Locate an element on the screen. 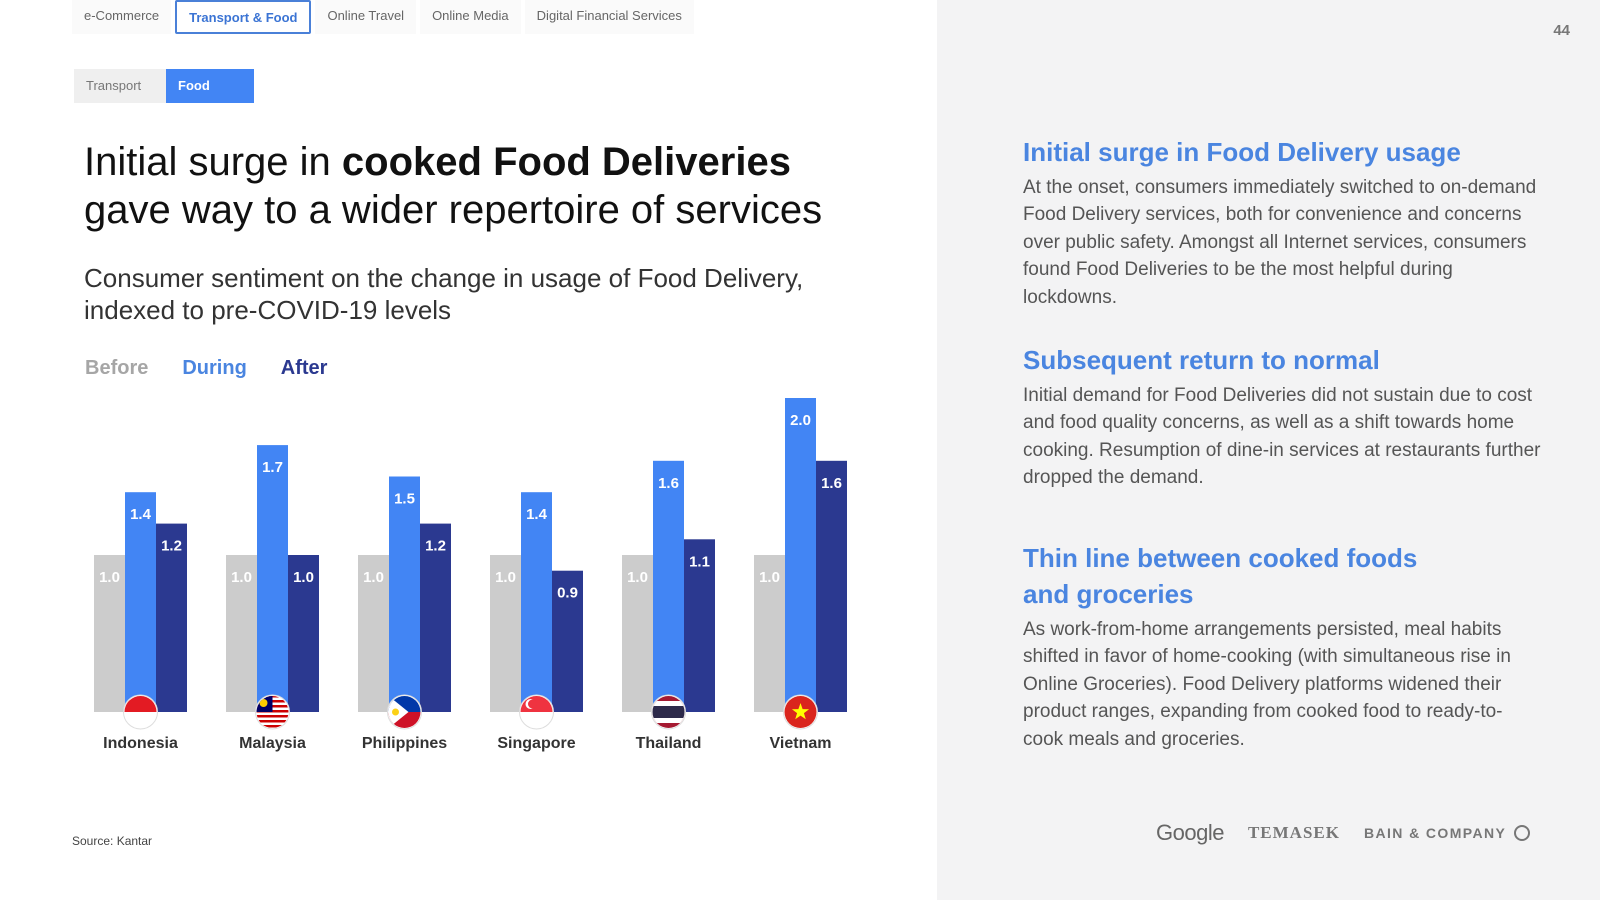 Image resolution: width=1600 pixels, height=900 pixels. temasek-logo: TEMASEK is located at coordinates (1293, 832).